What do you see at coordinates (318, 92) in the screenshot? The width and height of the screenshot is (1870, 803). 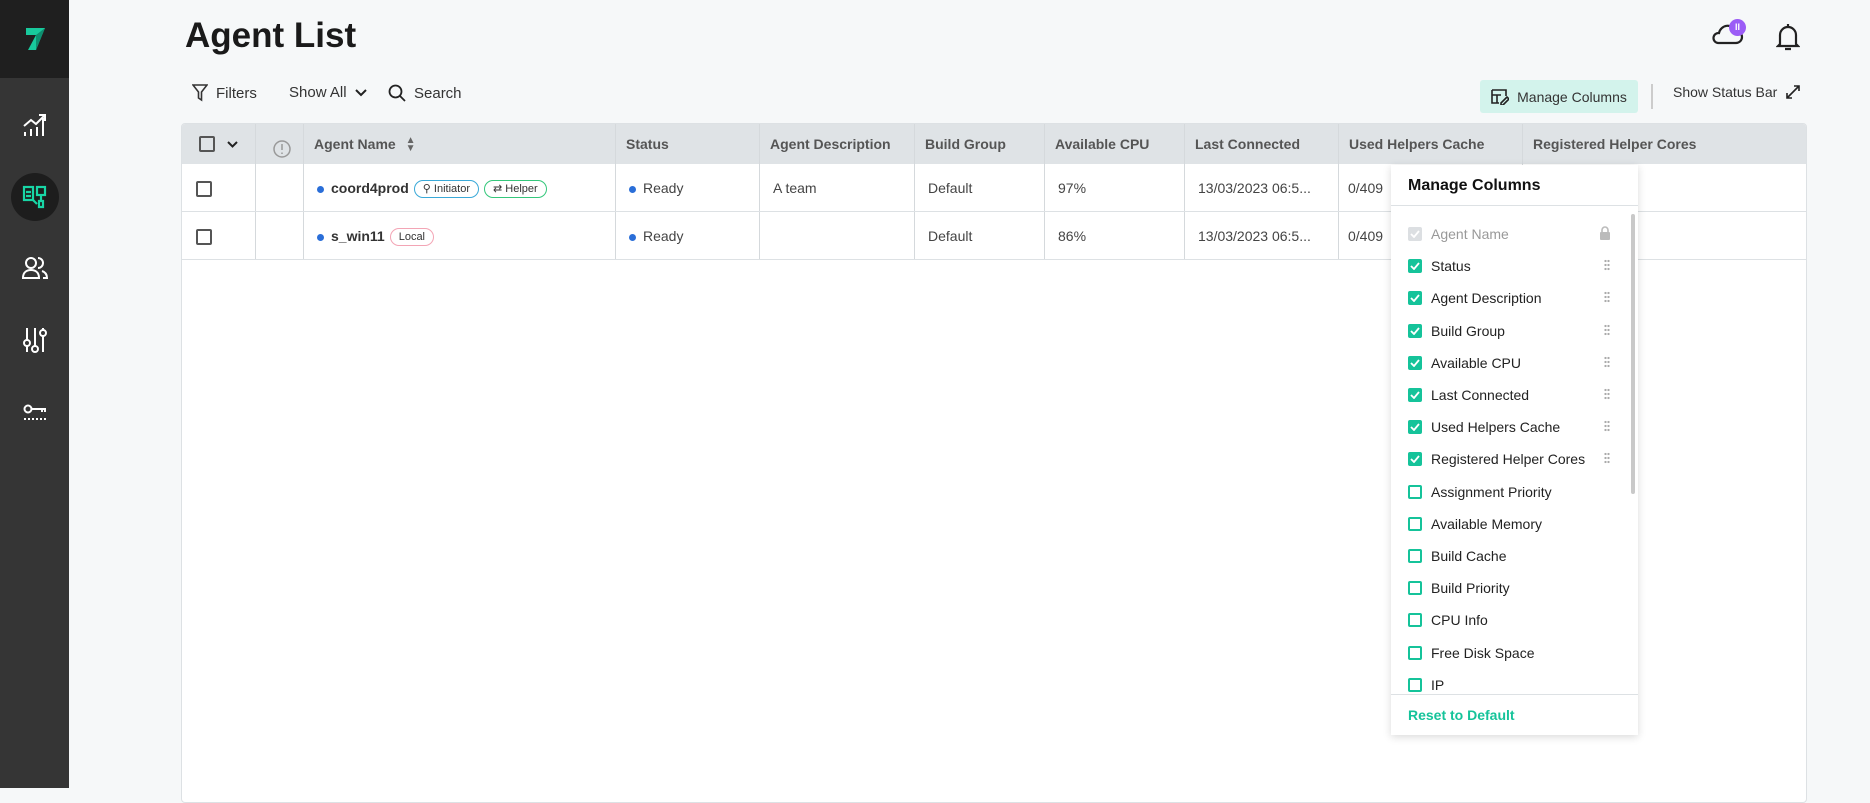 I see `show-all-label: Show All` at bounding box center [318, 92].